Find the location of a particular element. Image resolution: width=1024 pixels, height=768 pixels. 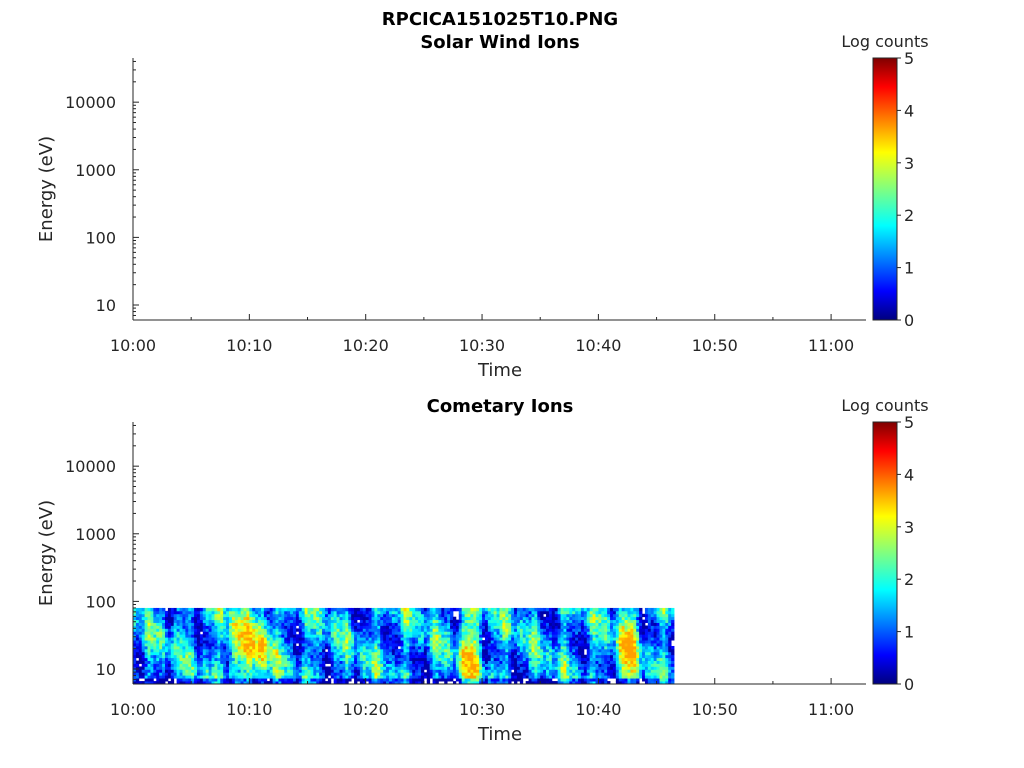

solar-wind-x-ticks: 10:00 10:10 10:20 10:30 10:40 10:50 11:00 is located at coordinates (482, 334).